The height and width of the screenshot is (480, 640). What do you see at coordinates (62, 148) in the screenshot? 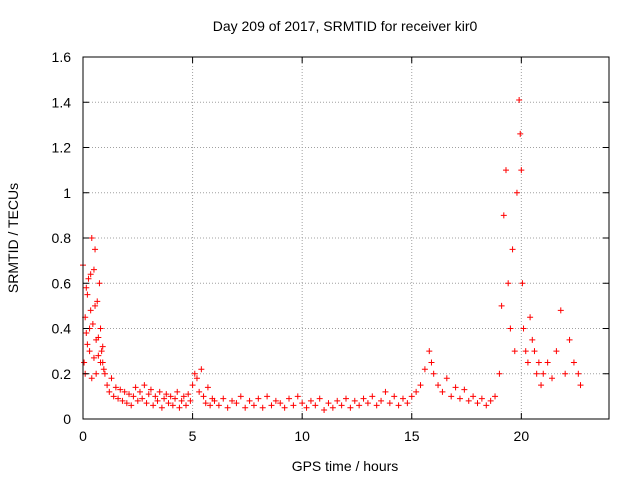
I see `y-tick-label: 1.2` at bounding box center [62, 148].